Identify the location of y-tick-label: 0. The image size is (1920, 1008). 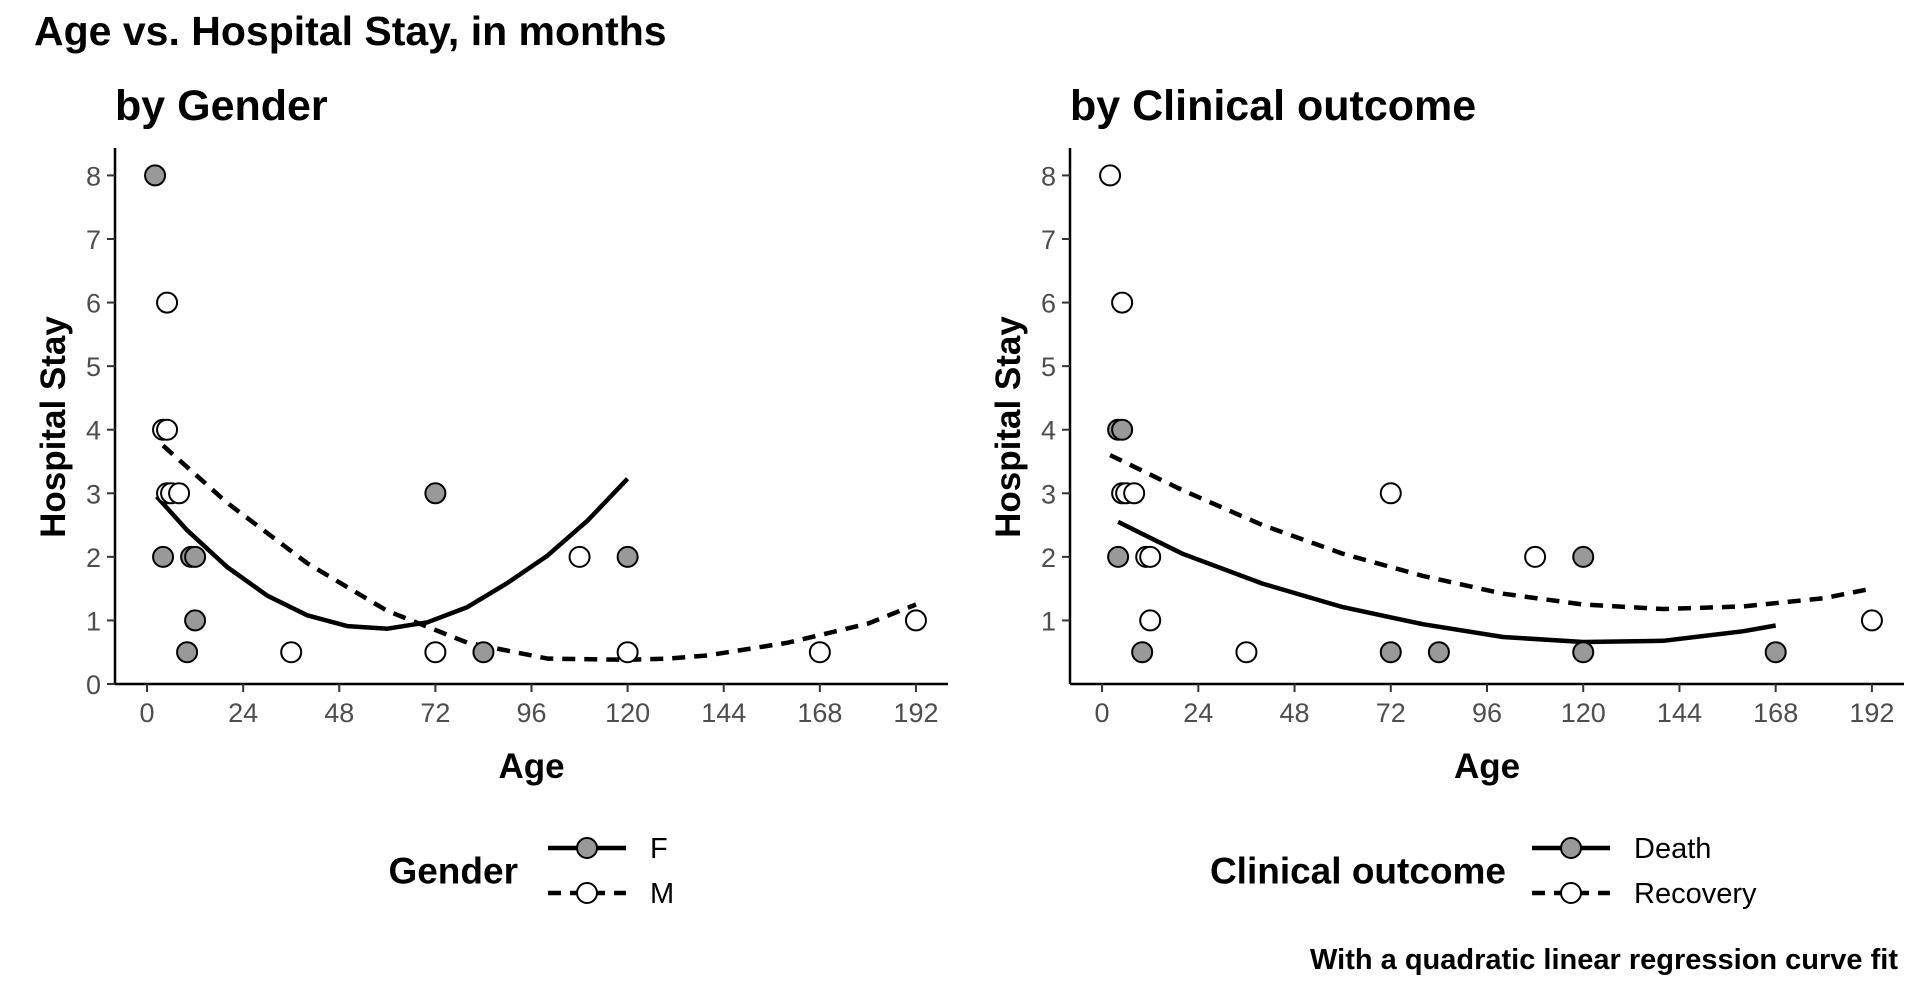
(93, 685).